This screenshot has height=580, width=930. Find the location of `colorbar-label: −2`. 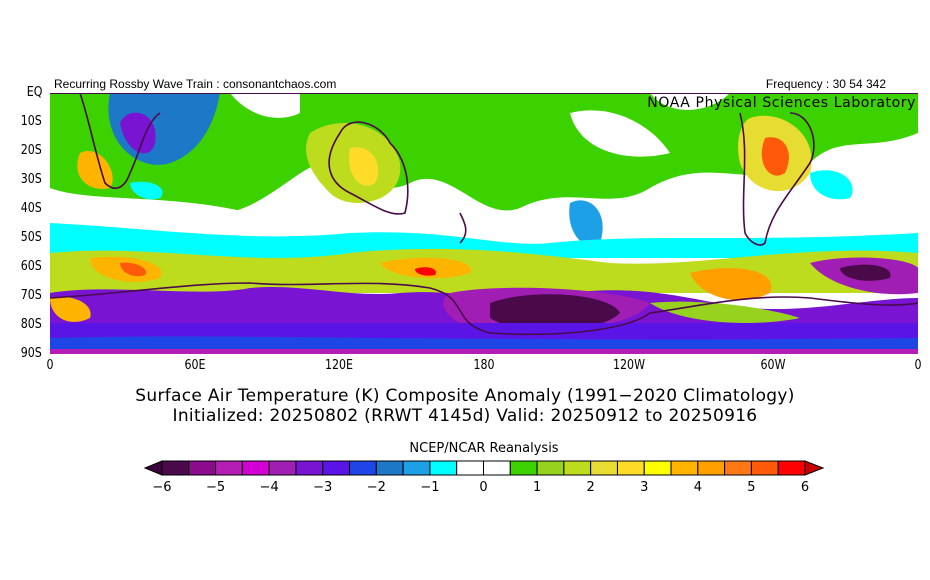

colorbar-label: −2 is located at coordinates (376, 487).